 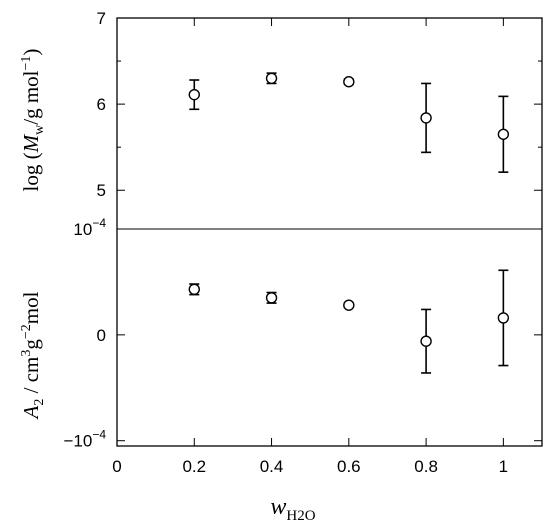 What do you see at coordinates (101, 18) in the screenshot?
I see `y-tick-label-top-2: 7` at bounding box center [101, 18].